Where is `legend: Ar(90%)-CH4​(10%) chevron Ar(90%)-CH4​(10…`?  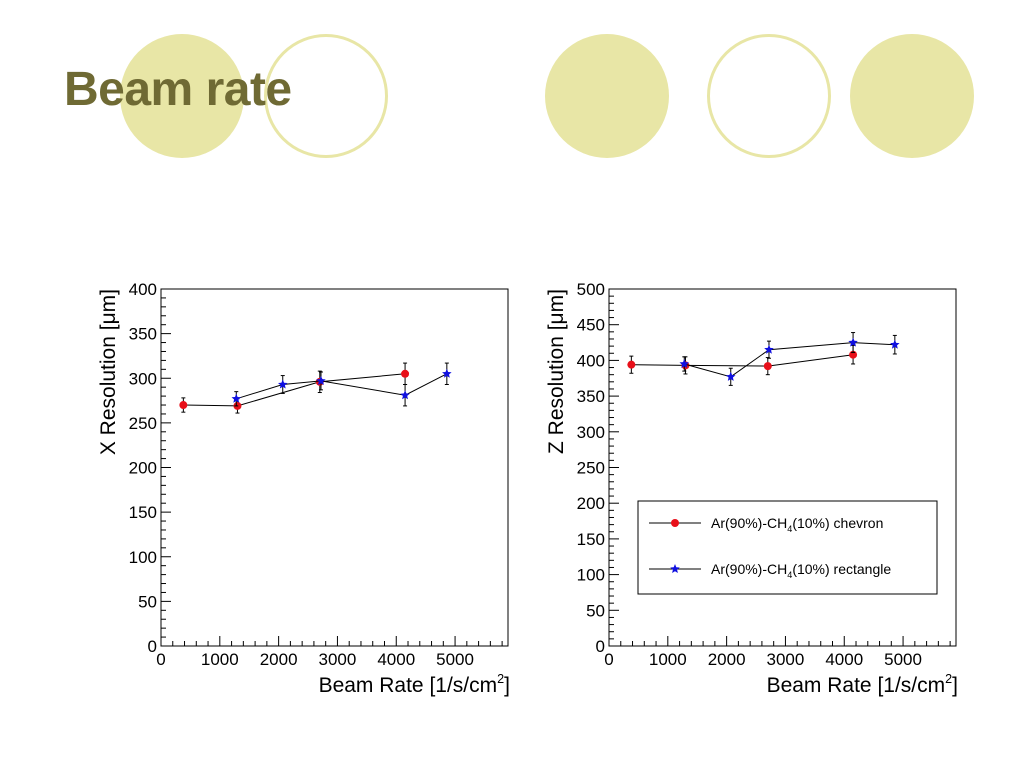
legend: Ar(90%)-CH4​(10%) chevron Ar(90%)-CH4​(10… is located at coordinates (787, 547).